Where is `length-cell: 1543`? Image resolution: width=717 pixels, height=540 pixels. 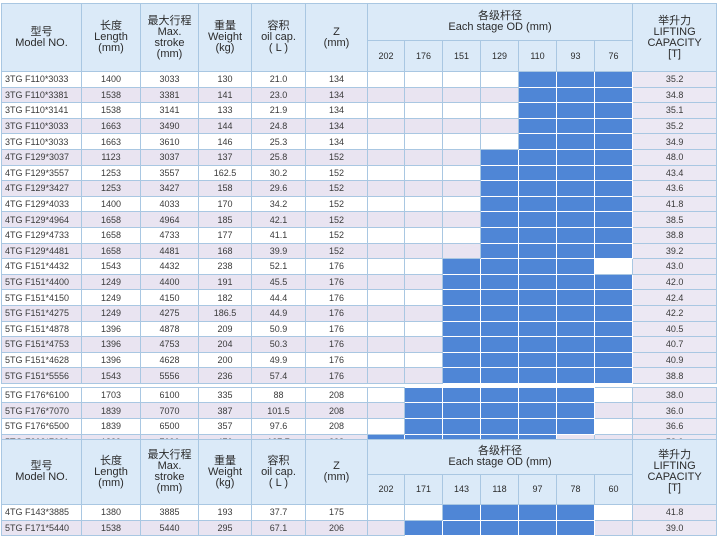
length-cell: 1543 is located at coordinates (111, 375).